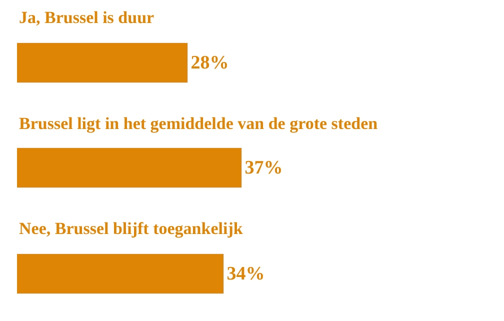 Image resolution: width=504 pixels, height=321 pixels. Describe the element at coordinates (198, 123) in the screenshot. I see `y-tick-label: Brussel ligt in het gemiddelde van de grote steden` at that location.